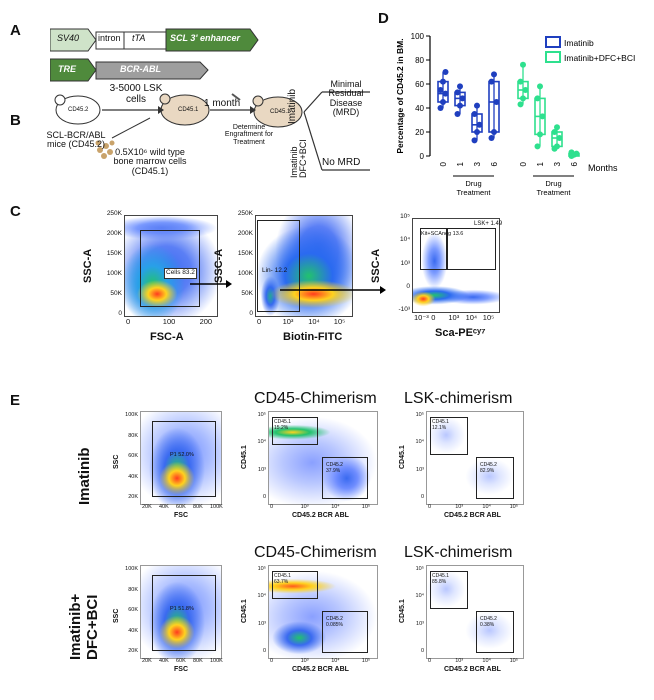 The width and height of the screenshot is (654, 700). I want to click on cd45-1-gate-value: 63.7%, so click(281, 582).